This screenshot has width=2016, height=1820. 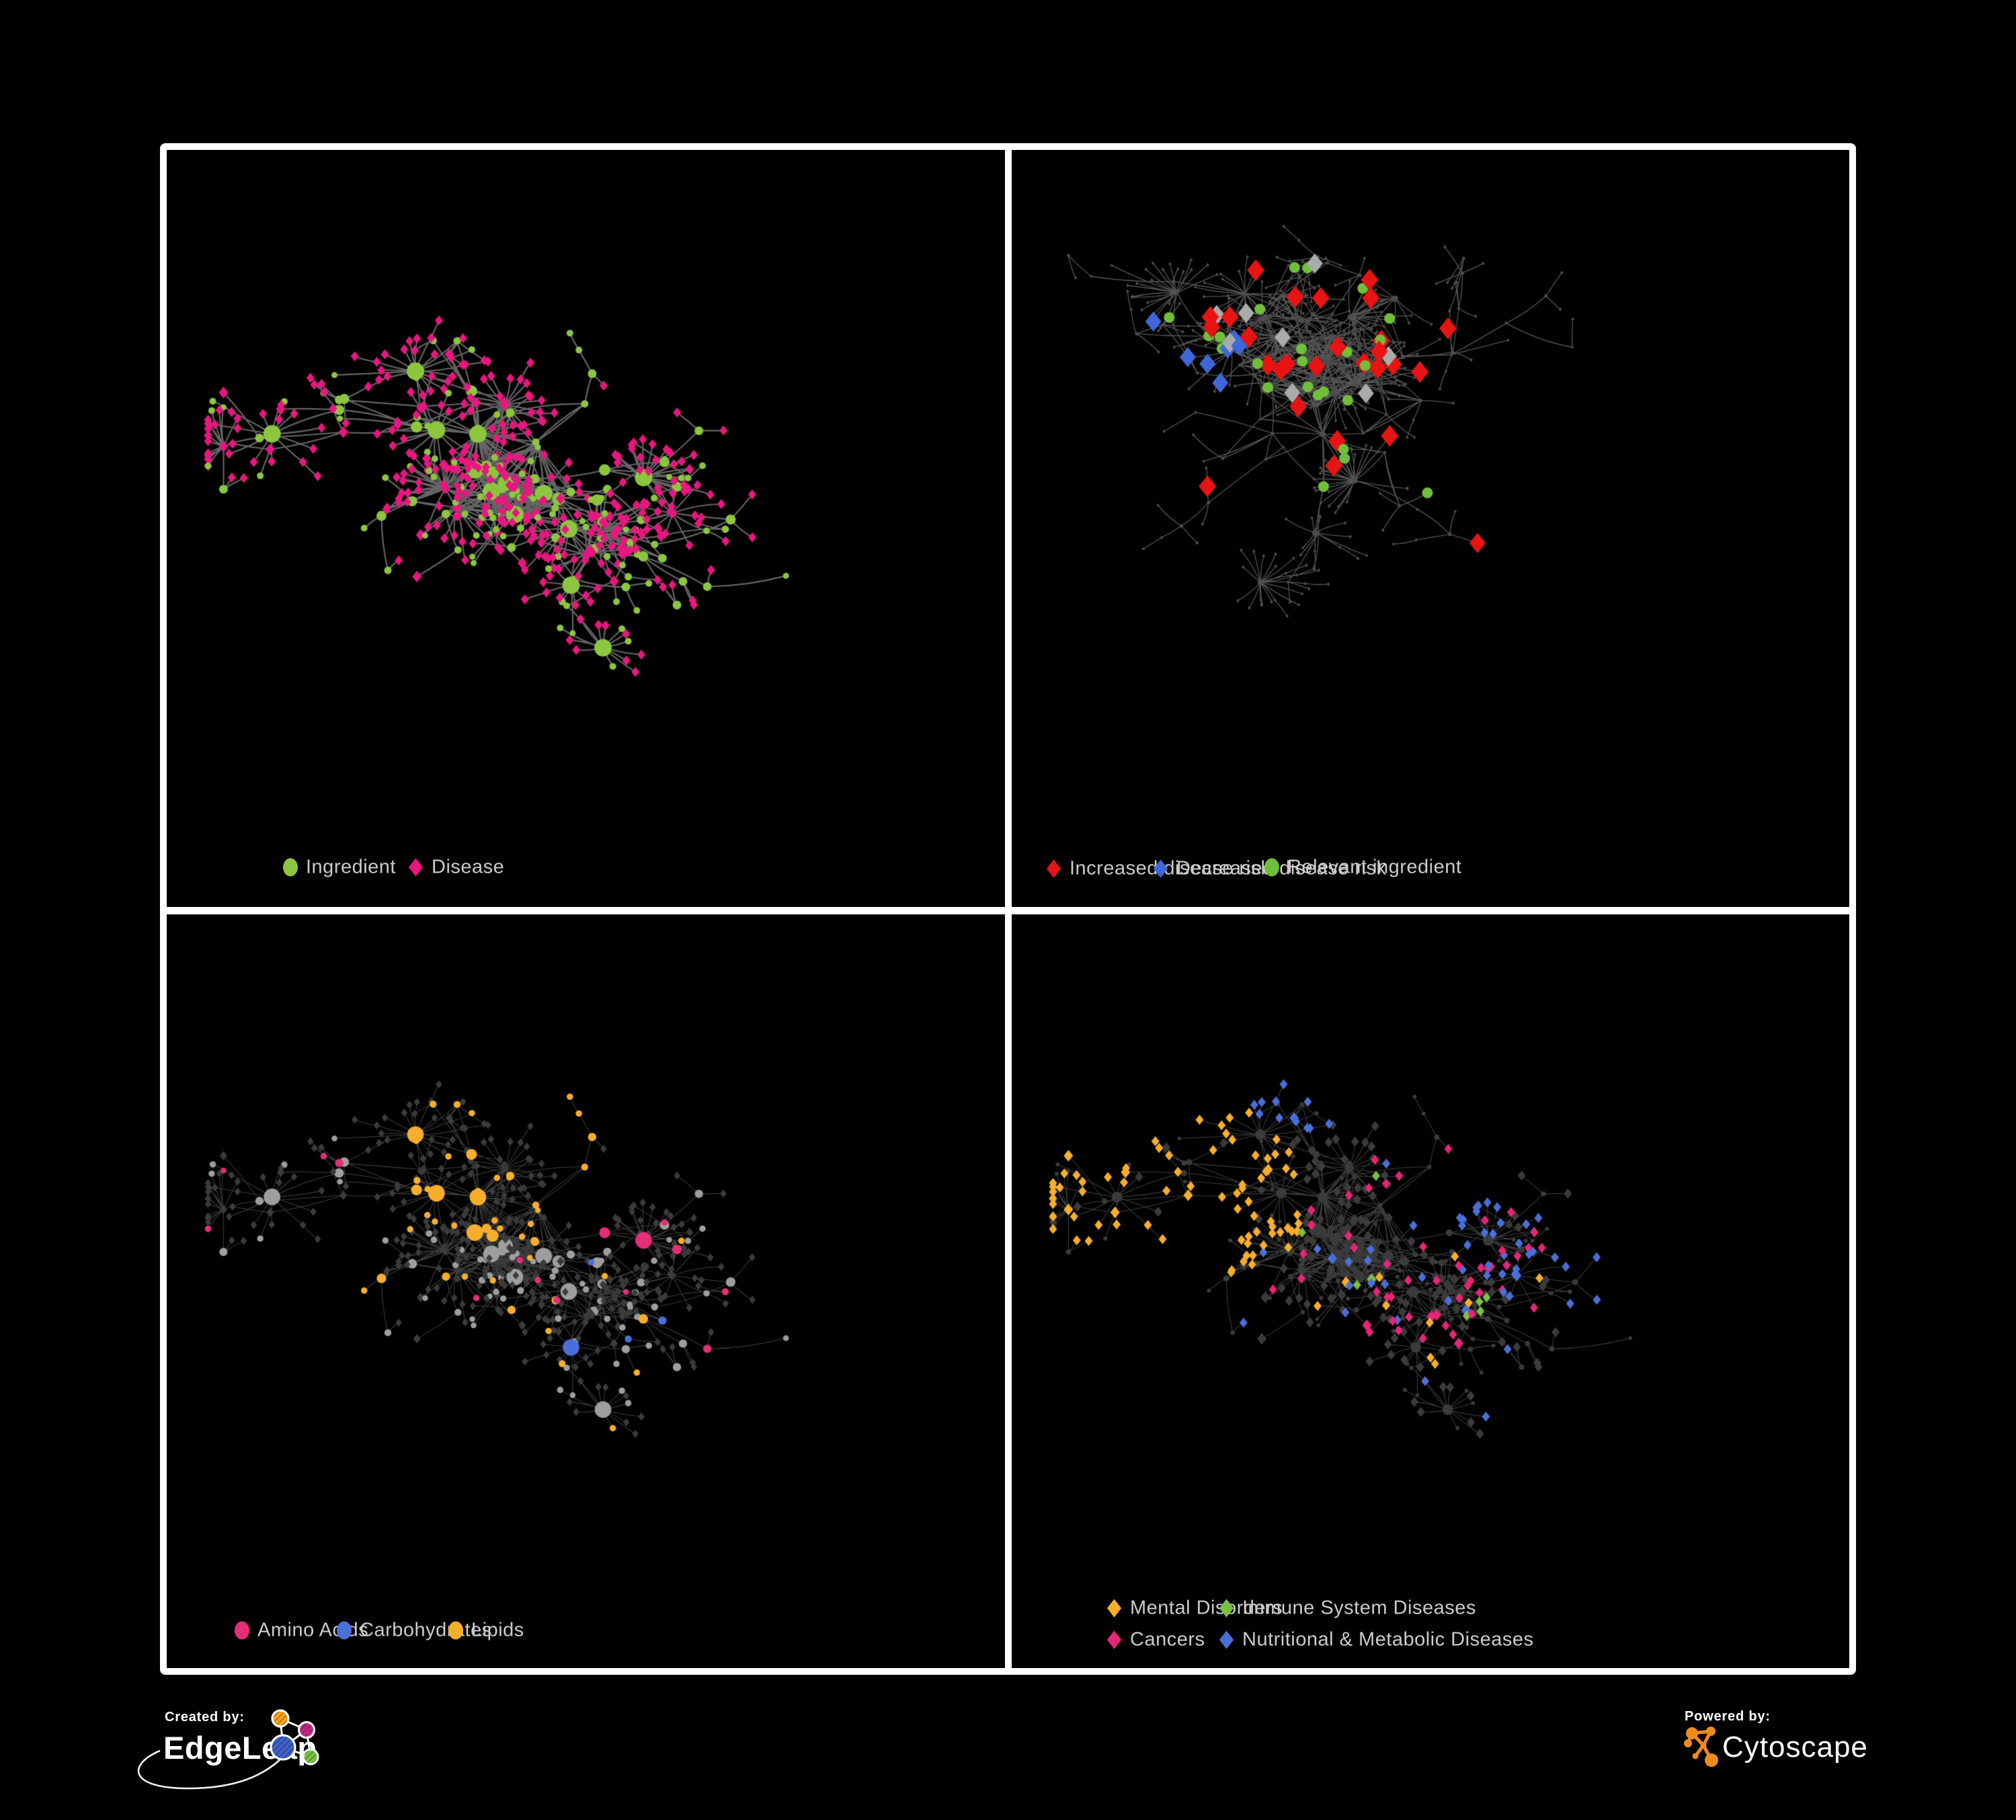 What do you see at coordinates (351, 867) in the screenshot?
I see `legend-label: Ingredient` at bounding box center [351, 867].